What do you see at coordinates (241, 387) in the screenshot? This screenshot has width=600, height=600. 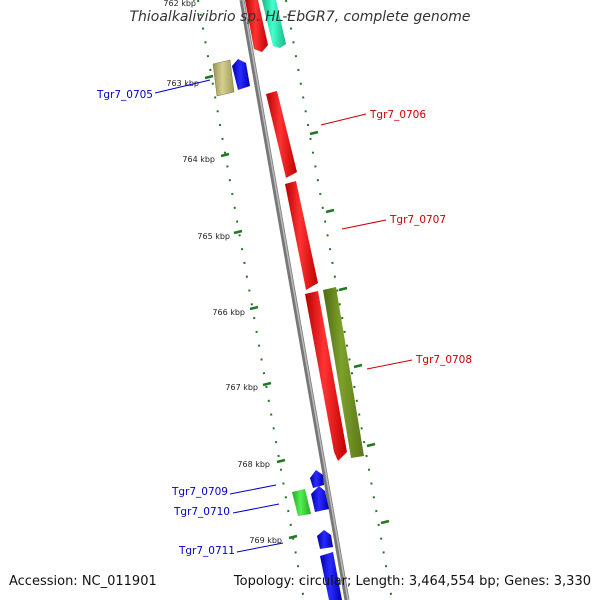 I see `scale-label: 767 kbp` at bounding box center [241, 387].